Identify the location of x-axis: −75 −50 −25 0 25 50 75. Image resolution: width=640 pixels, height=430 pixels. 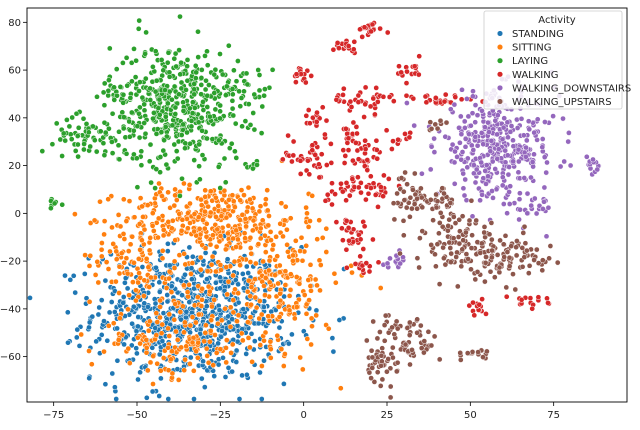
(301, 411).